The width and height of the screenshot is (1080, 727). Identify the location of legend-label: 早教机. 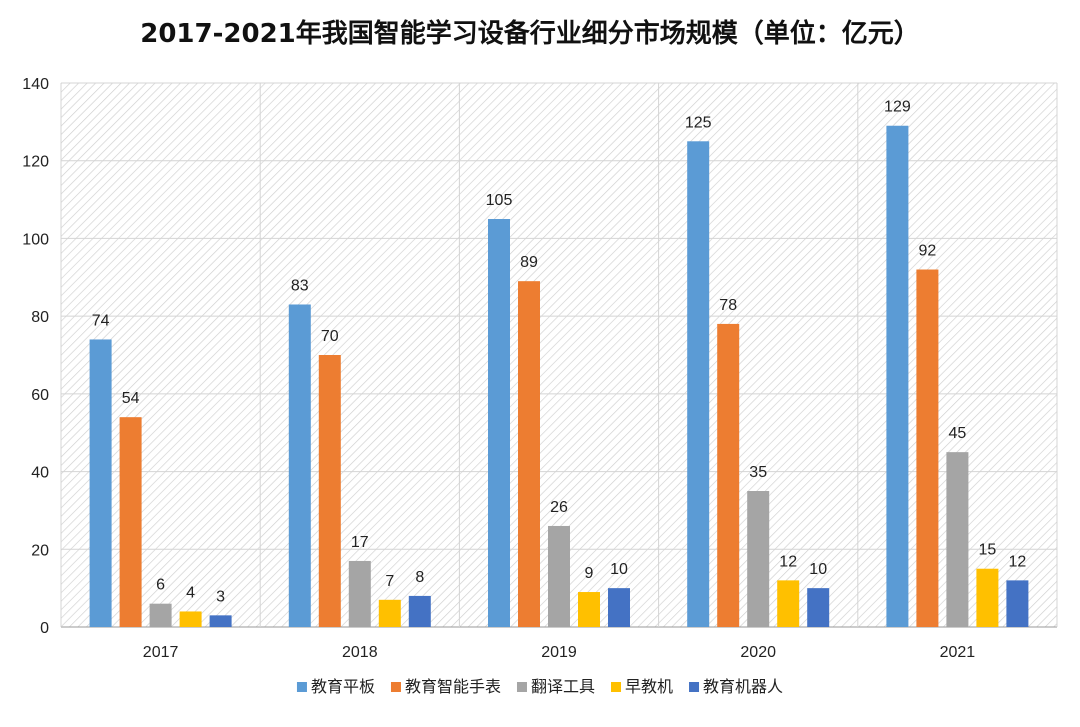
(649, 686).